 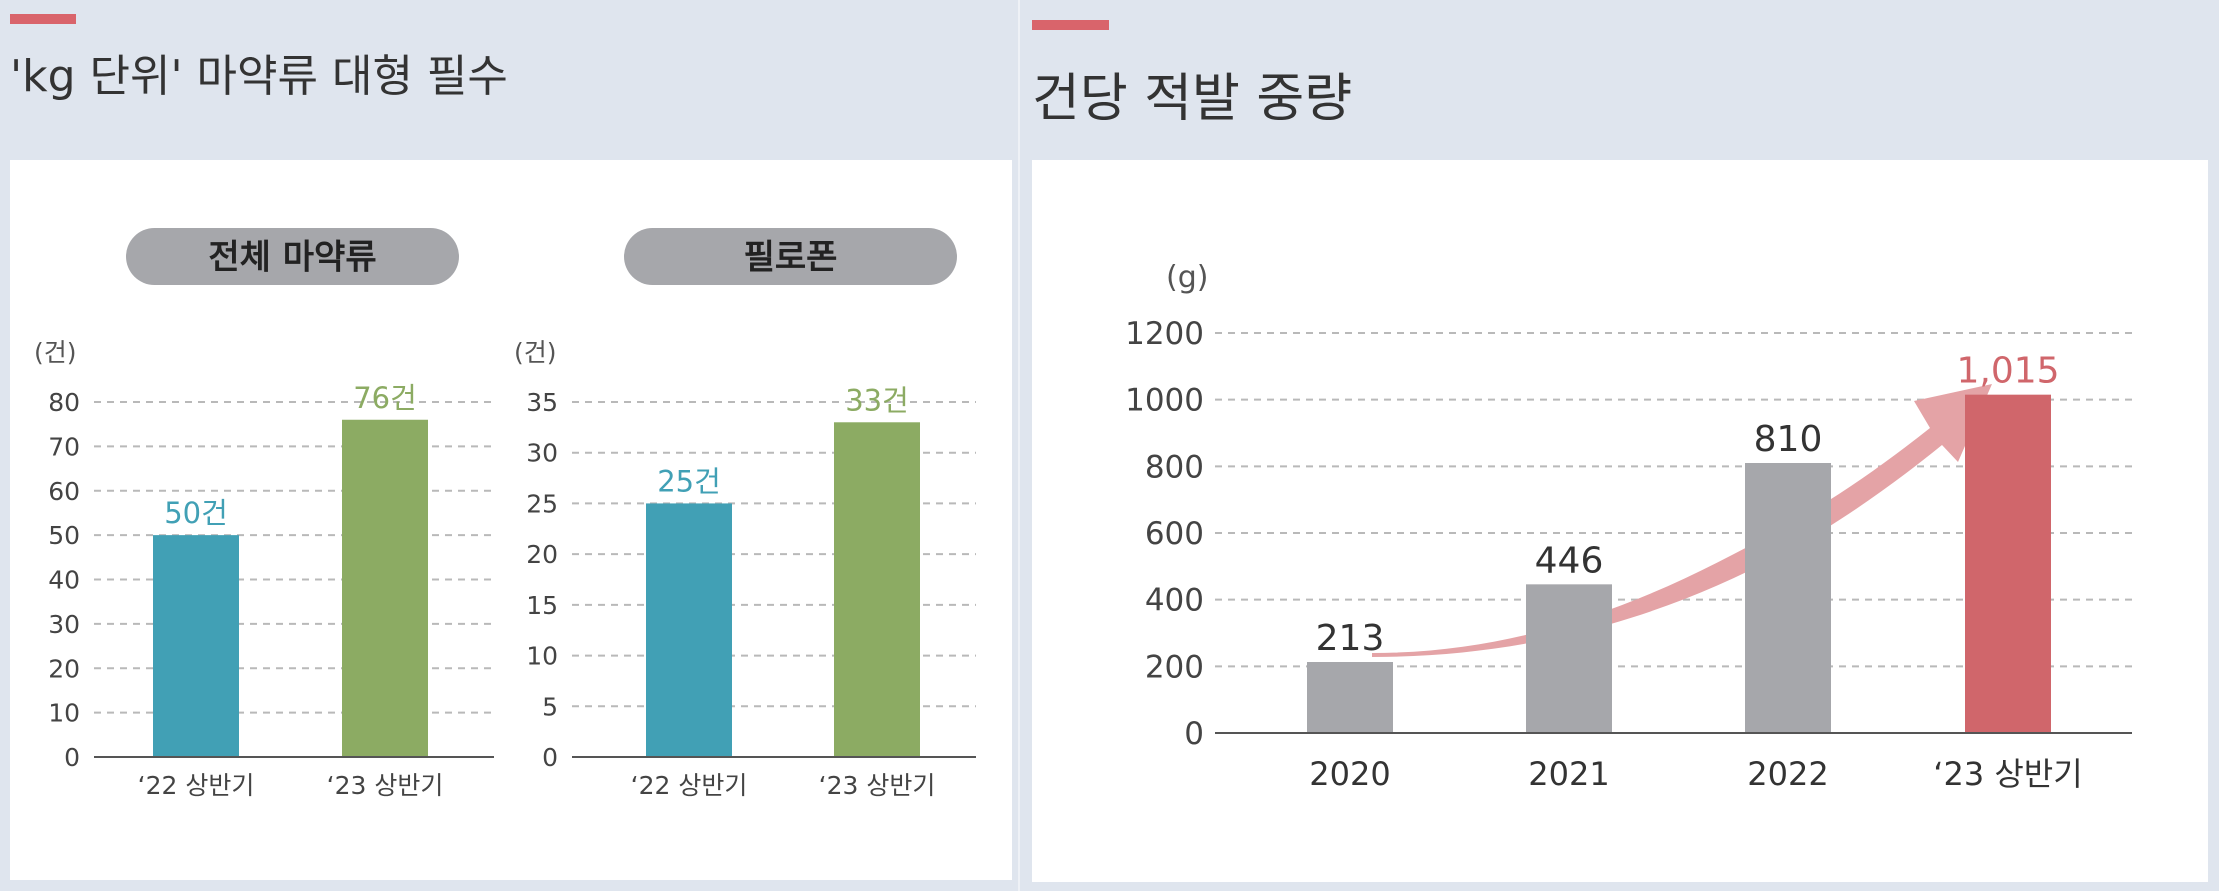 I want to click on chart-philopon-ytick-label: 0, so click(x=550, y=757).